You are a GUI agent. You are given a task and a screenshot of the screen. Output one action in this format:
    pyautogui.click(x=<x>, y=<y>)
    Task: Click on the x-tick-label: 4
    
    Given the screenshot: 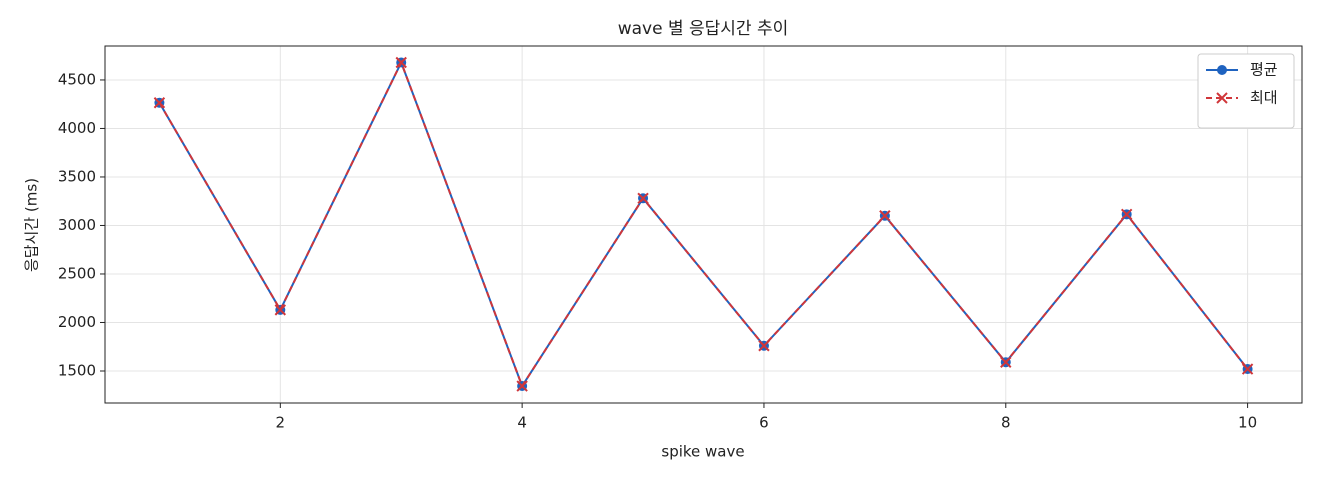 What is the action you would take?
    pyautogui.click(x=522, y=423)
    